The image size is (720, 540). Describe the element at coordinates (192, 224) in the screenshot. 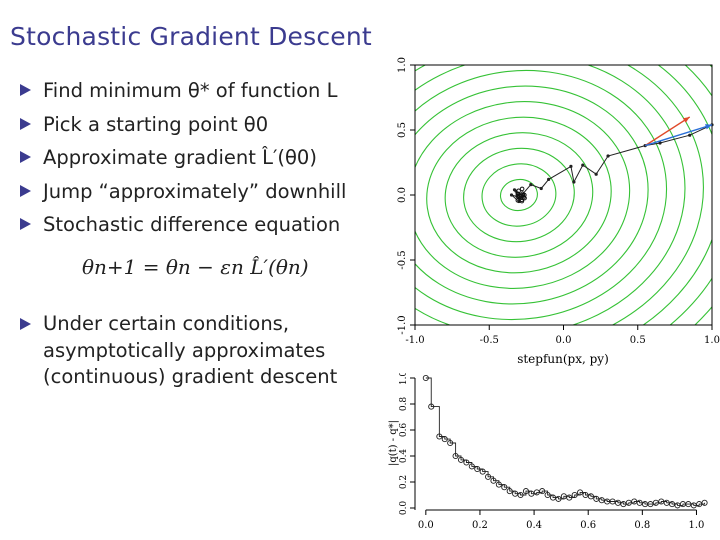

I see `bullet-text: Stochastic difference equation` at that location.